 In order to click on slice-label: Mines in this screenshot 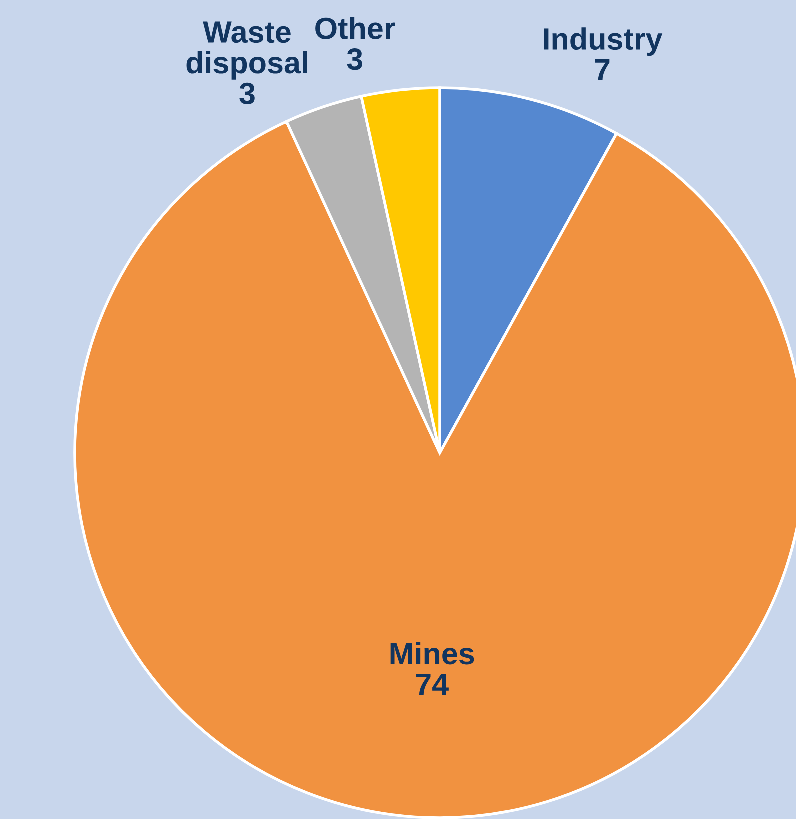, I will do `click(432, 653)`.